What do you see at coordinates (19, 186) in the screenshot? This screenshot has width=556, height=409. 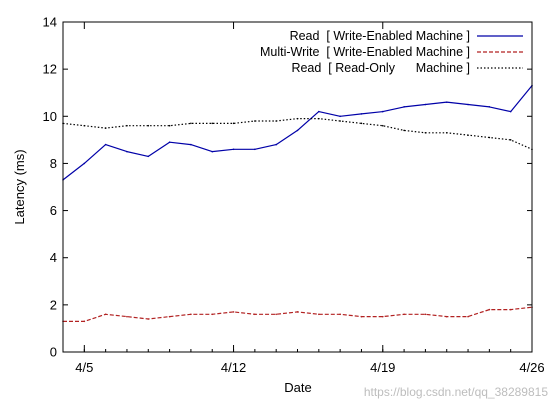 I see `y-axis-title: Latency (ms)` at bounding box center [19, 186].